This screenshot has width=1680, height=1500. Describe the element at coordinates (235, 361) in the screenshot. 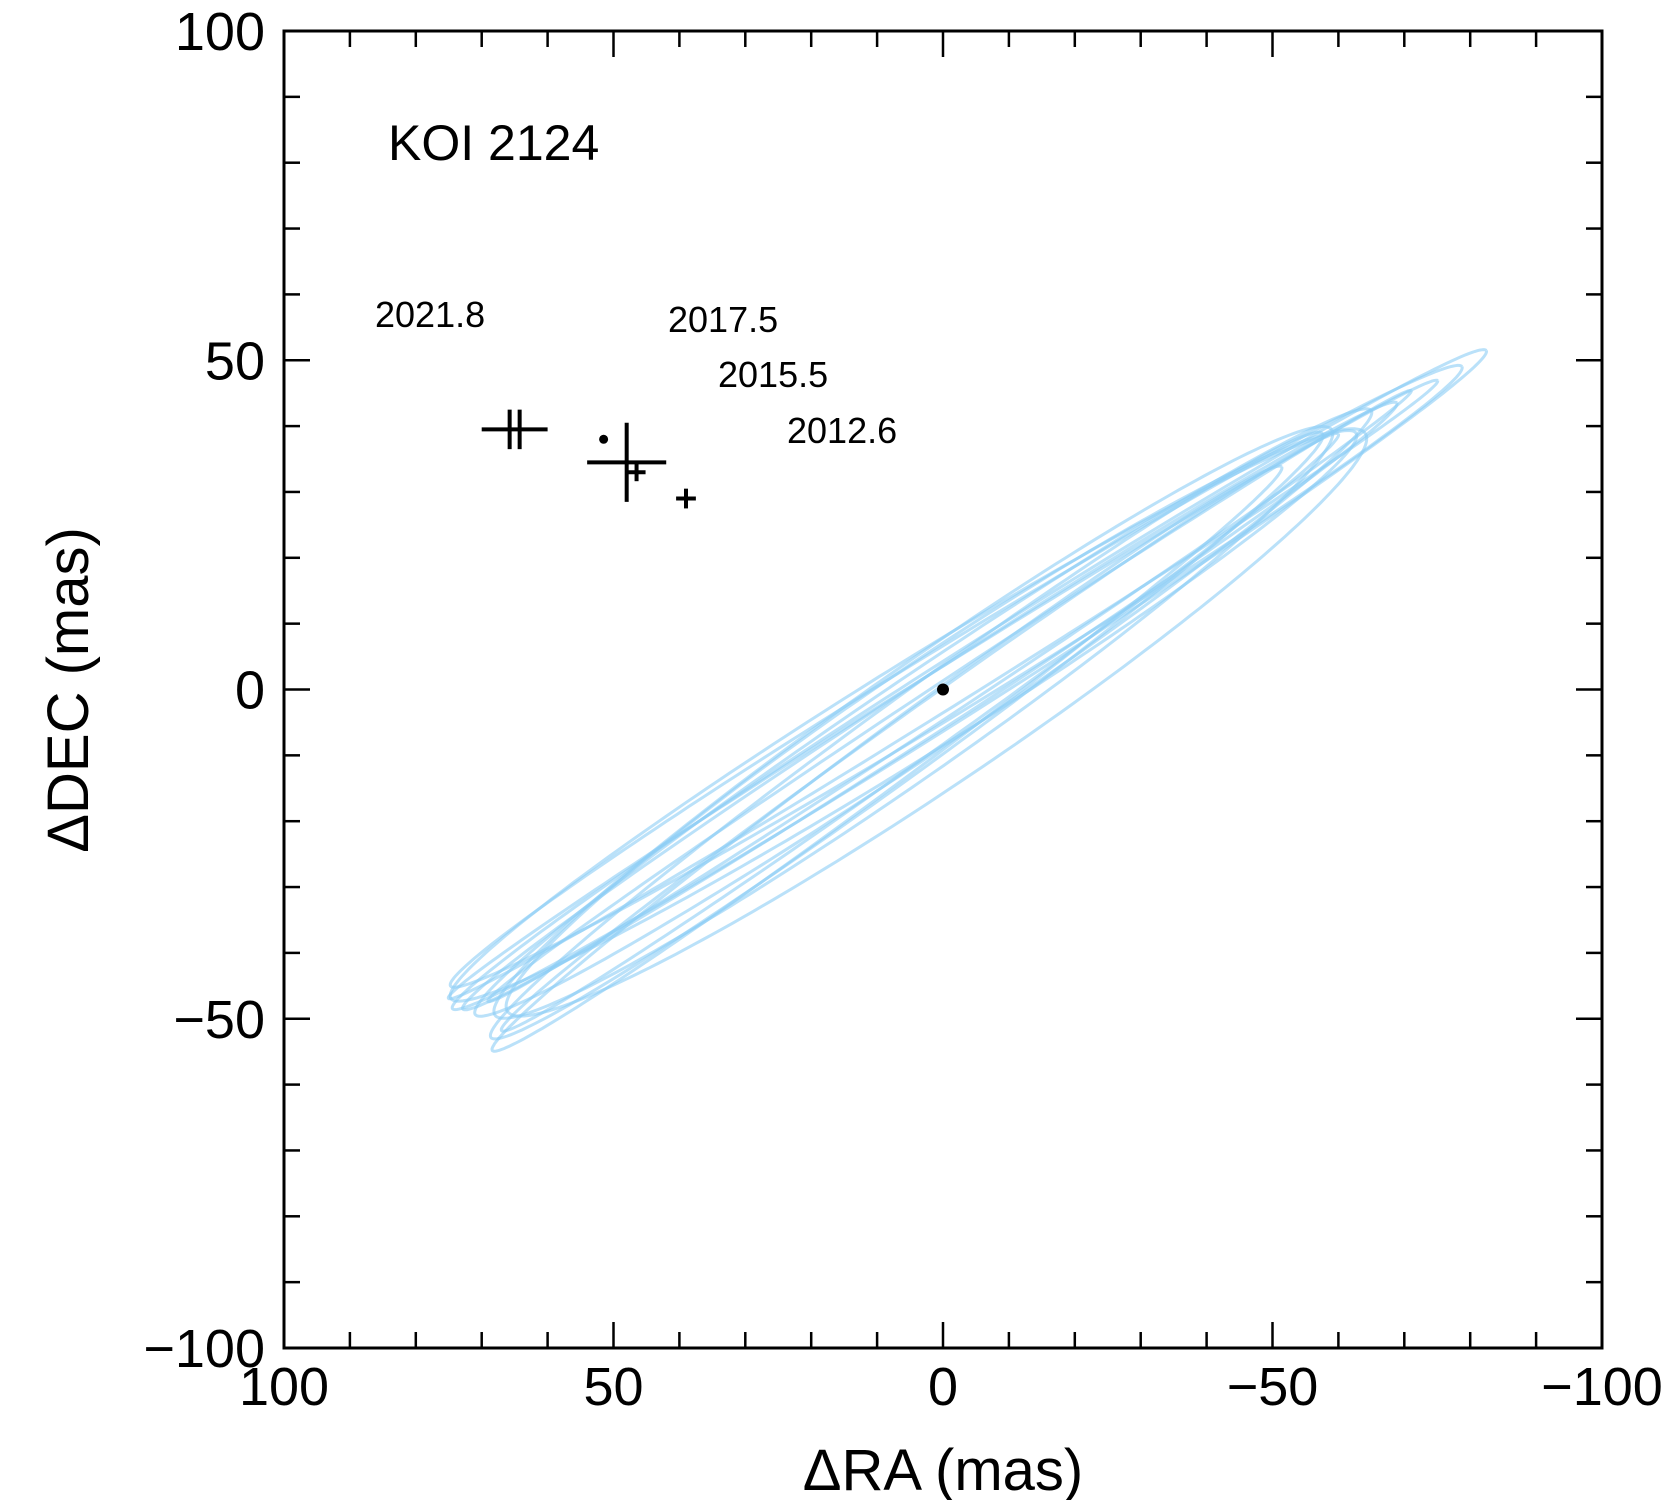

I see `y-tick-label: 50` at that location.